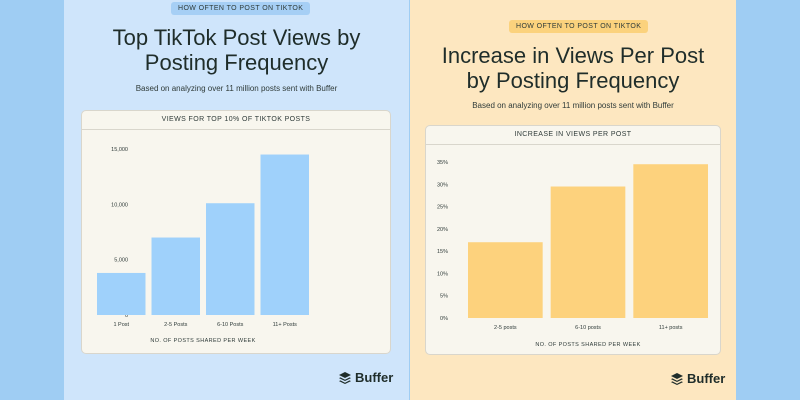  I want to click on y-tick-label: 0%, so click(444, 319).